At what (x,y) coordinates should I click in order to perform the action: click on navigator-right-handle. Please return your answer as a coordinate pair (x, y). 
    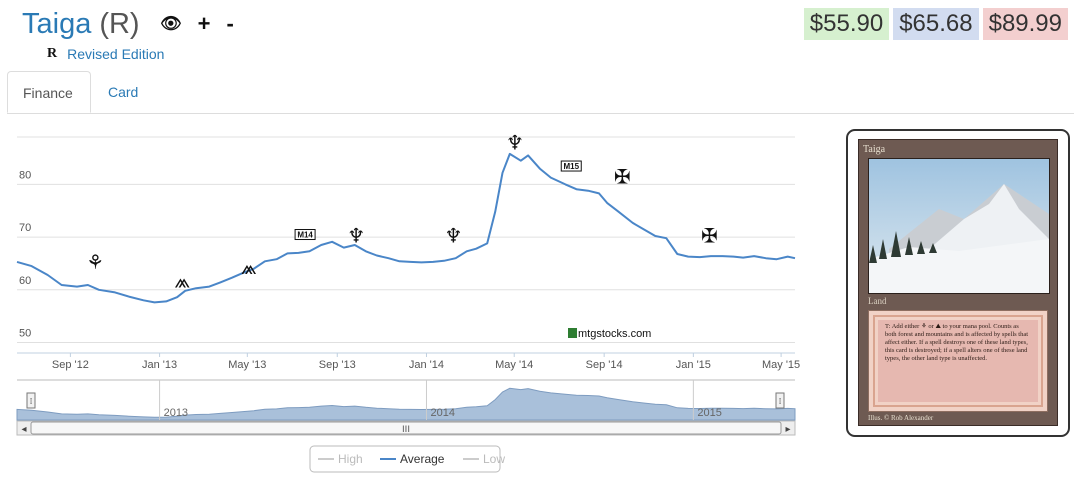
    Looking at the image, I should click on (780, 400).